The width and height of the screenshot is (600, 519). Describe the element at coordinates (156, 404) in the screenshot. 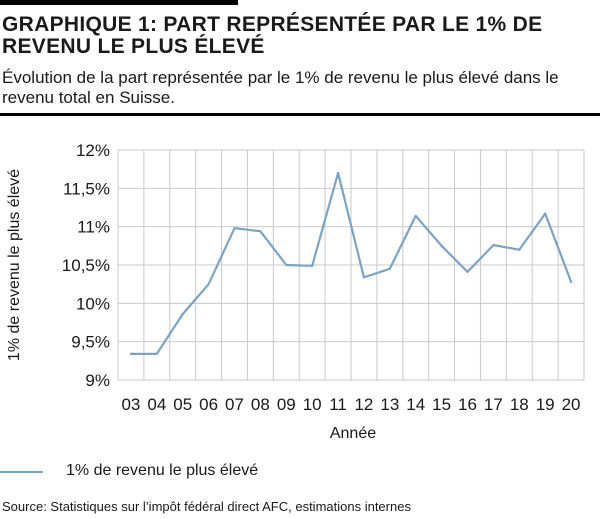

I see `x-tick-label: 04` at that location.